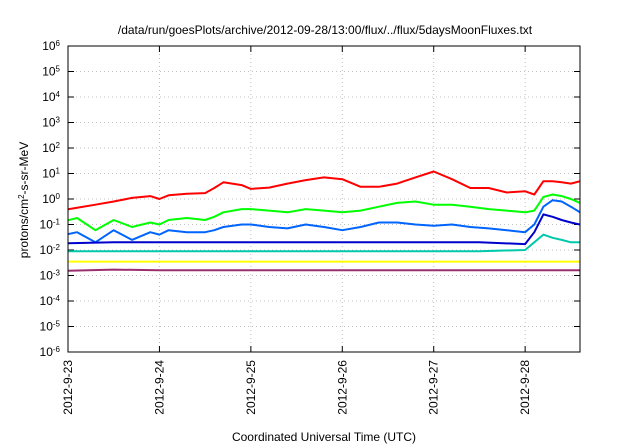 This screenshot has height=448, width=640. I want to click on y-tick-label: 10⁵, so click(51, 71).